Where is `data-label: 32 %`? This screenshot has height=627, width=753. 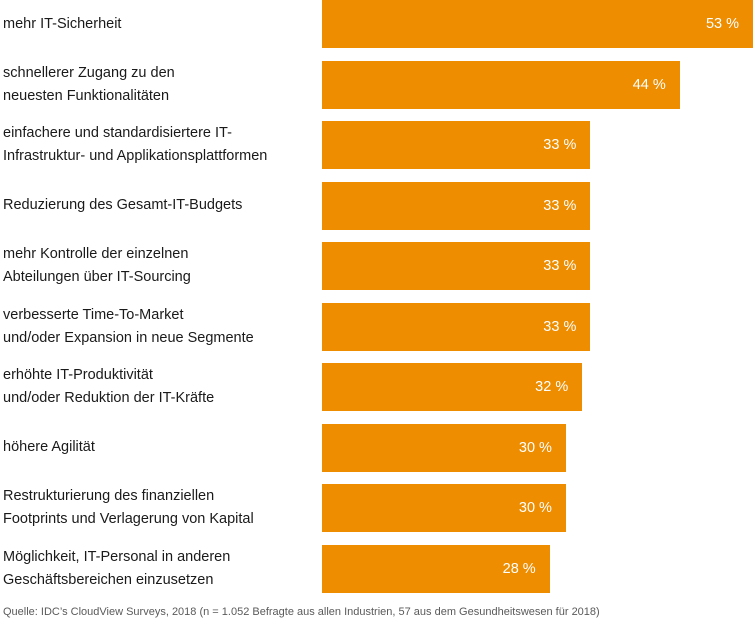 data-label: 32 % is located at coordinates (552, 387).